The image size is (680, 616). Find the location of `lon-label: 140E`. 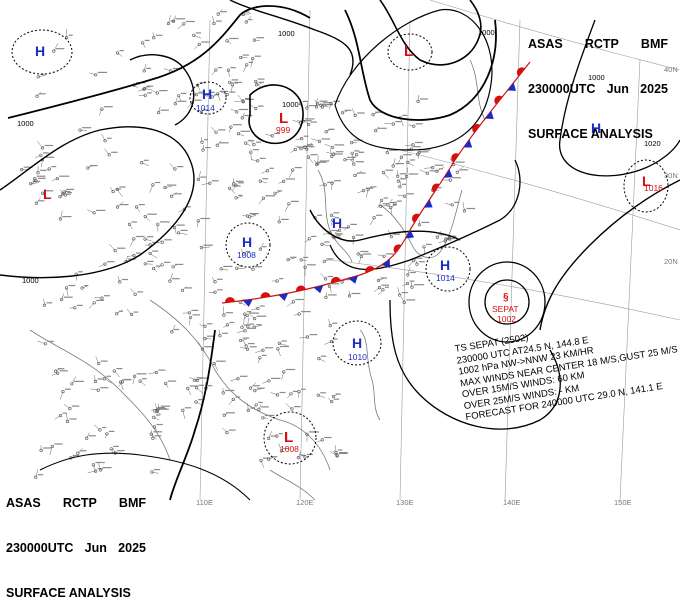

lon-label: 140E is located at coordinates (512, 502).